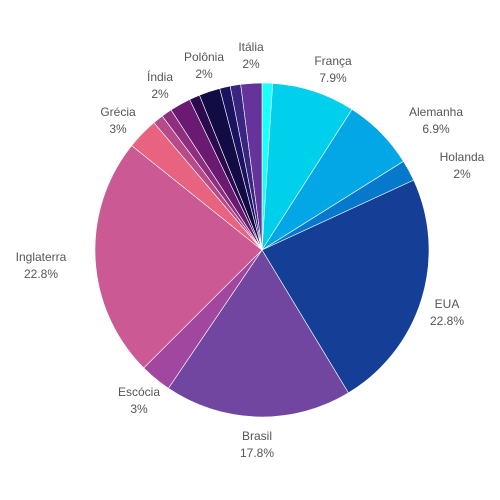 Image resolution: width=500 pixels, height=500 pixels. I want to click on percent-eua: 22.8%, so click(447, 321).